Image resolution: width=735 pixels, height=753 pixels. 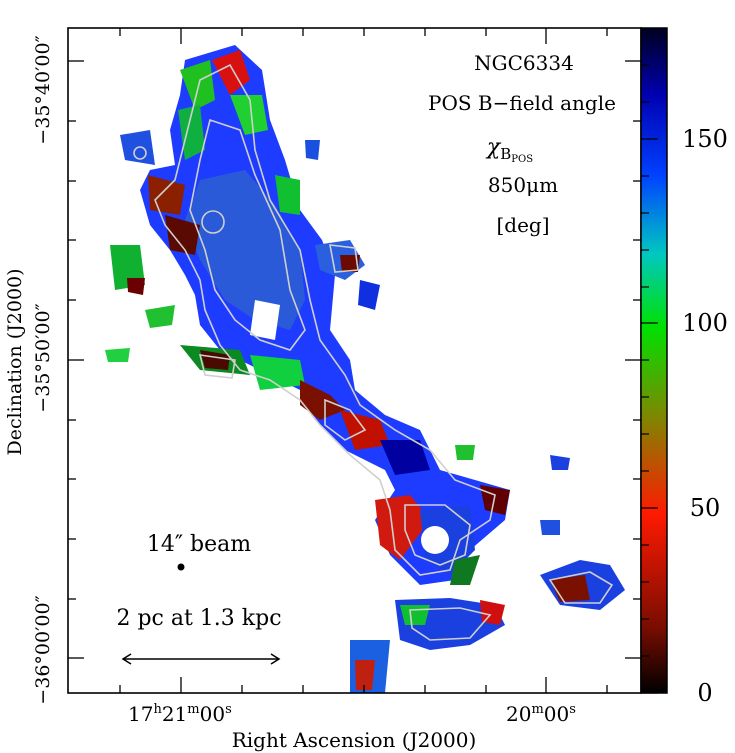 What do you see at coordinates (198, 618) in the screenshot?
I see `scale-bar-label: 2 pc at 1.3 kpc` at bounding box center [198, 618].